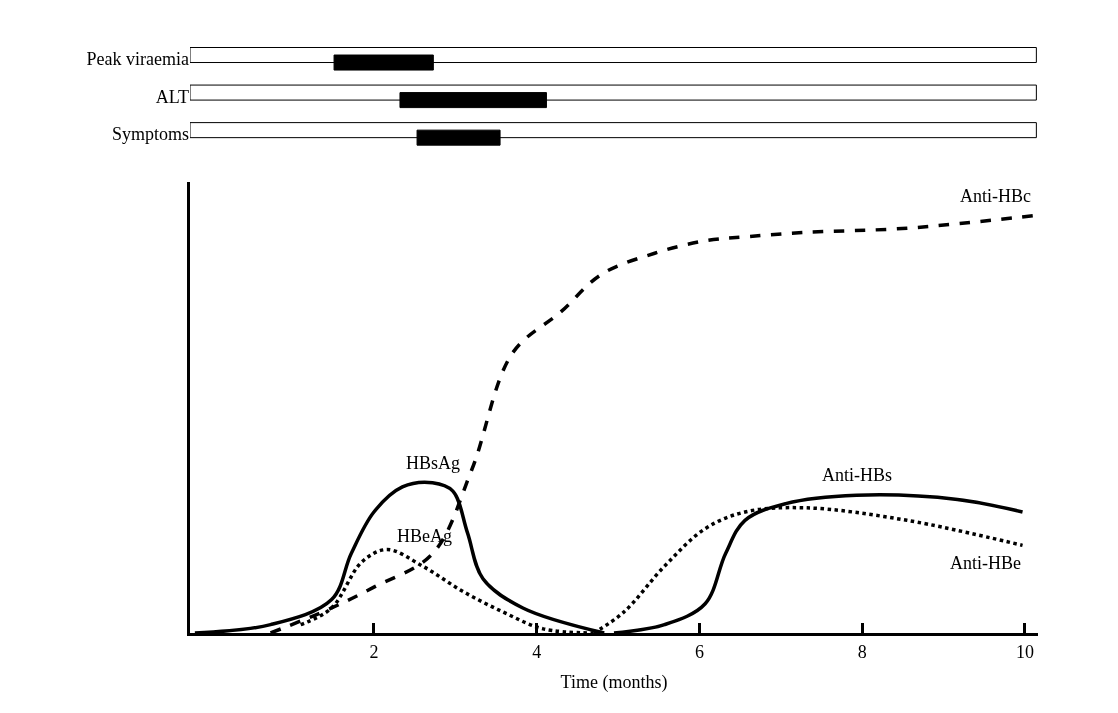  What do you see at coordinates (433, 463) in the screenshot?
I see `series-label: HBsAg` at bounding box center [433, 463].